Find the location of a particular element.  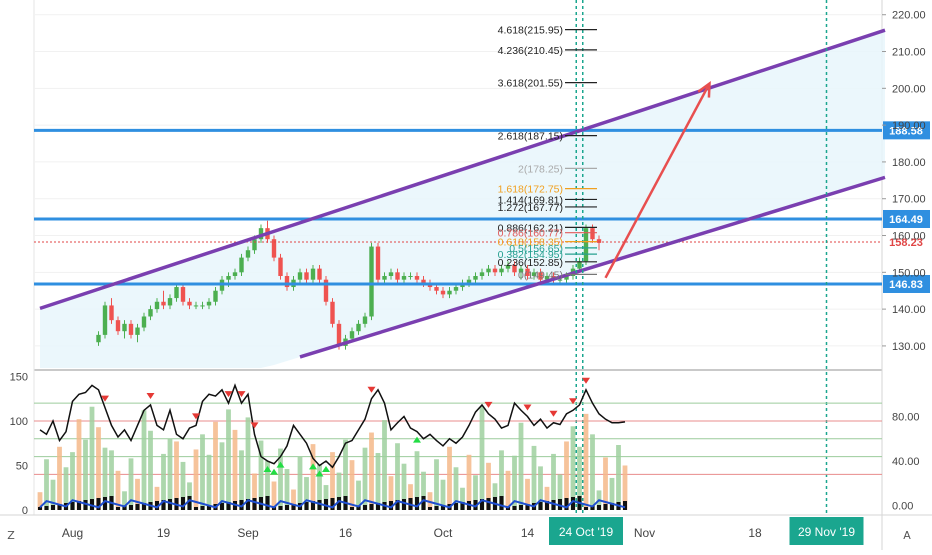

fib-level-label: 4.618(215.95) is located at coordinates (530, 31).